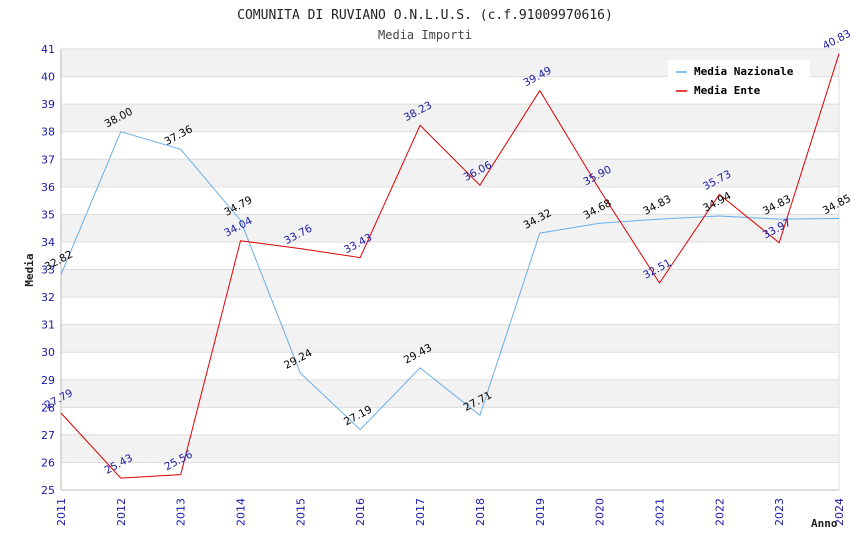  What do you see at coordinates (241, 512) in the screenshot?
I see `x-tick-label: 2014` at bounding box center [241, 512].